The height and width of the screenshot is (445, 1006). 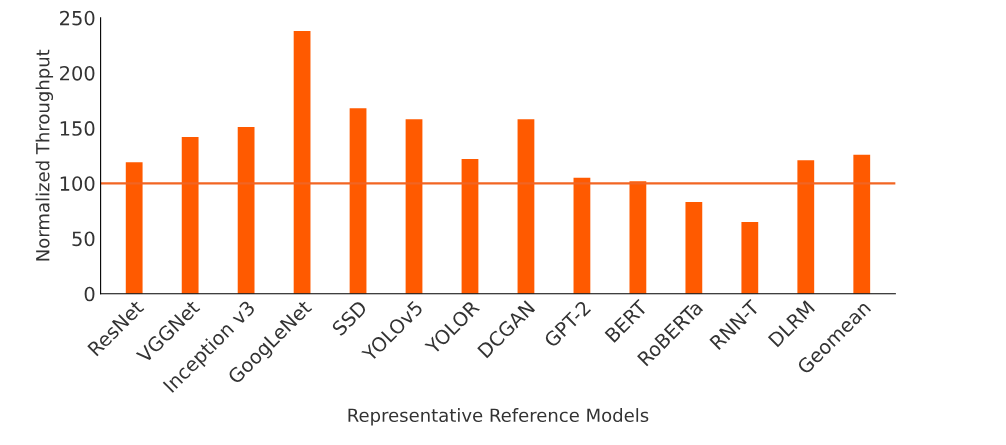 I want to click on y-tick-label: 50, so click(x=83, y=239).